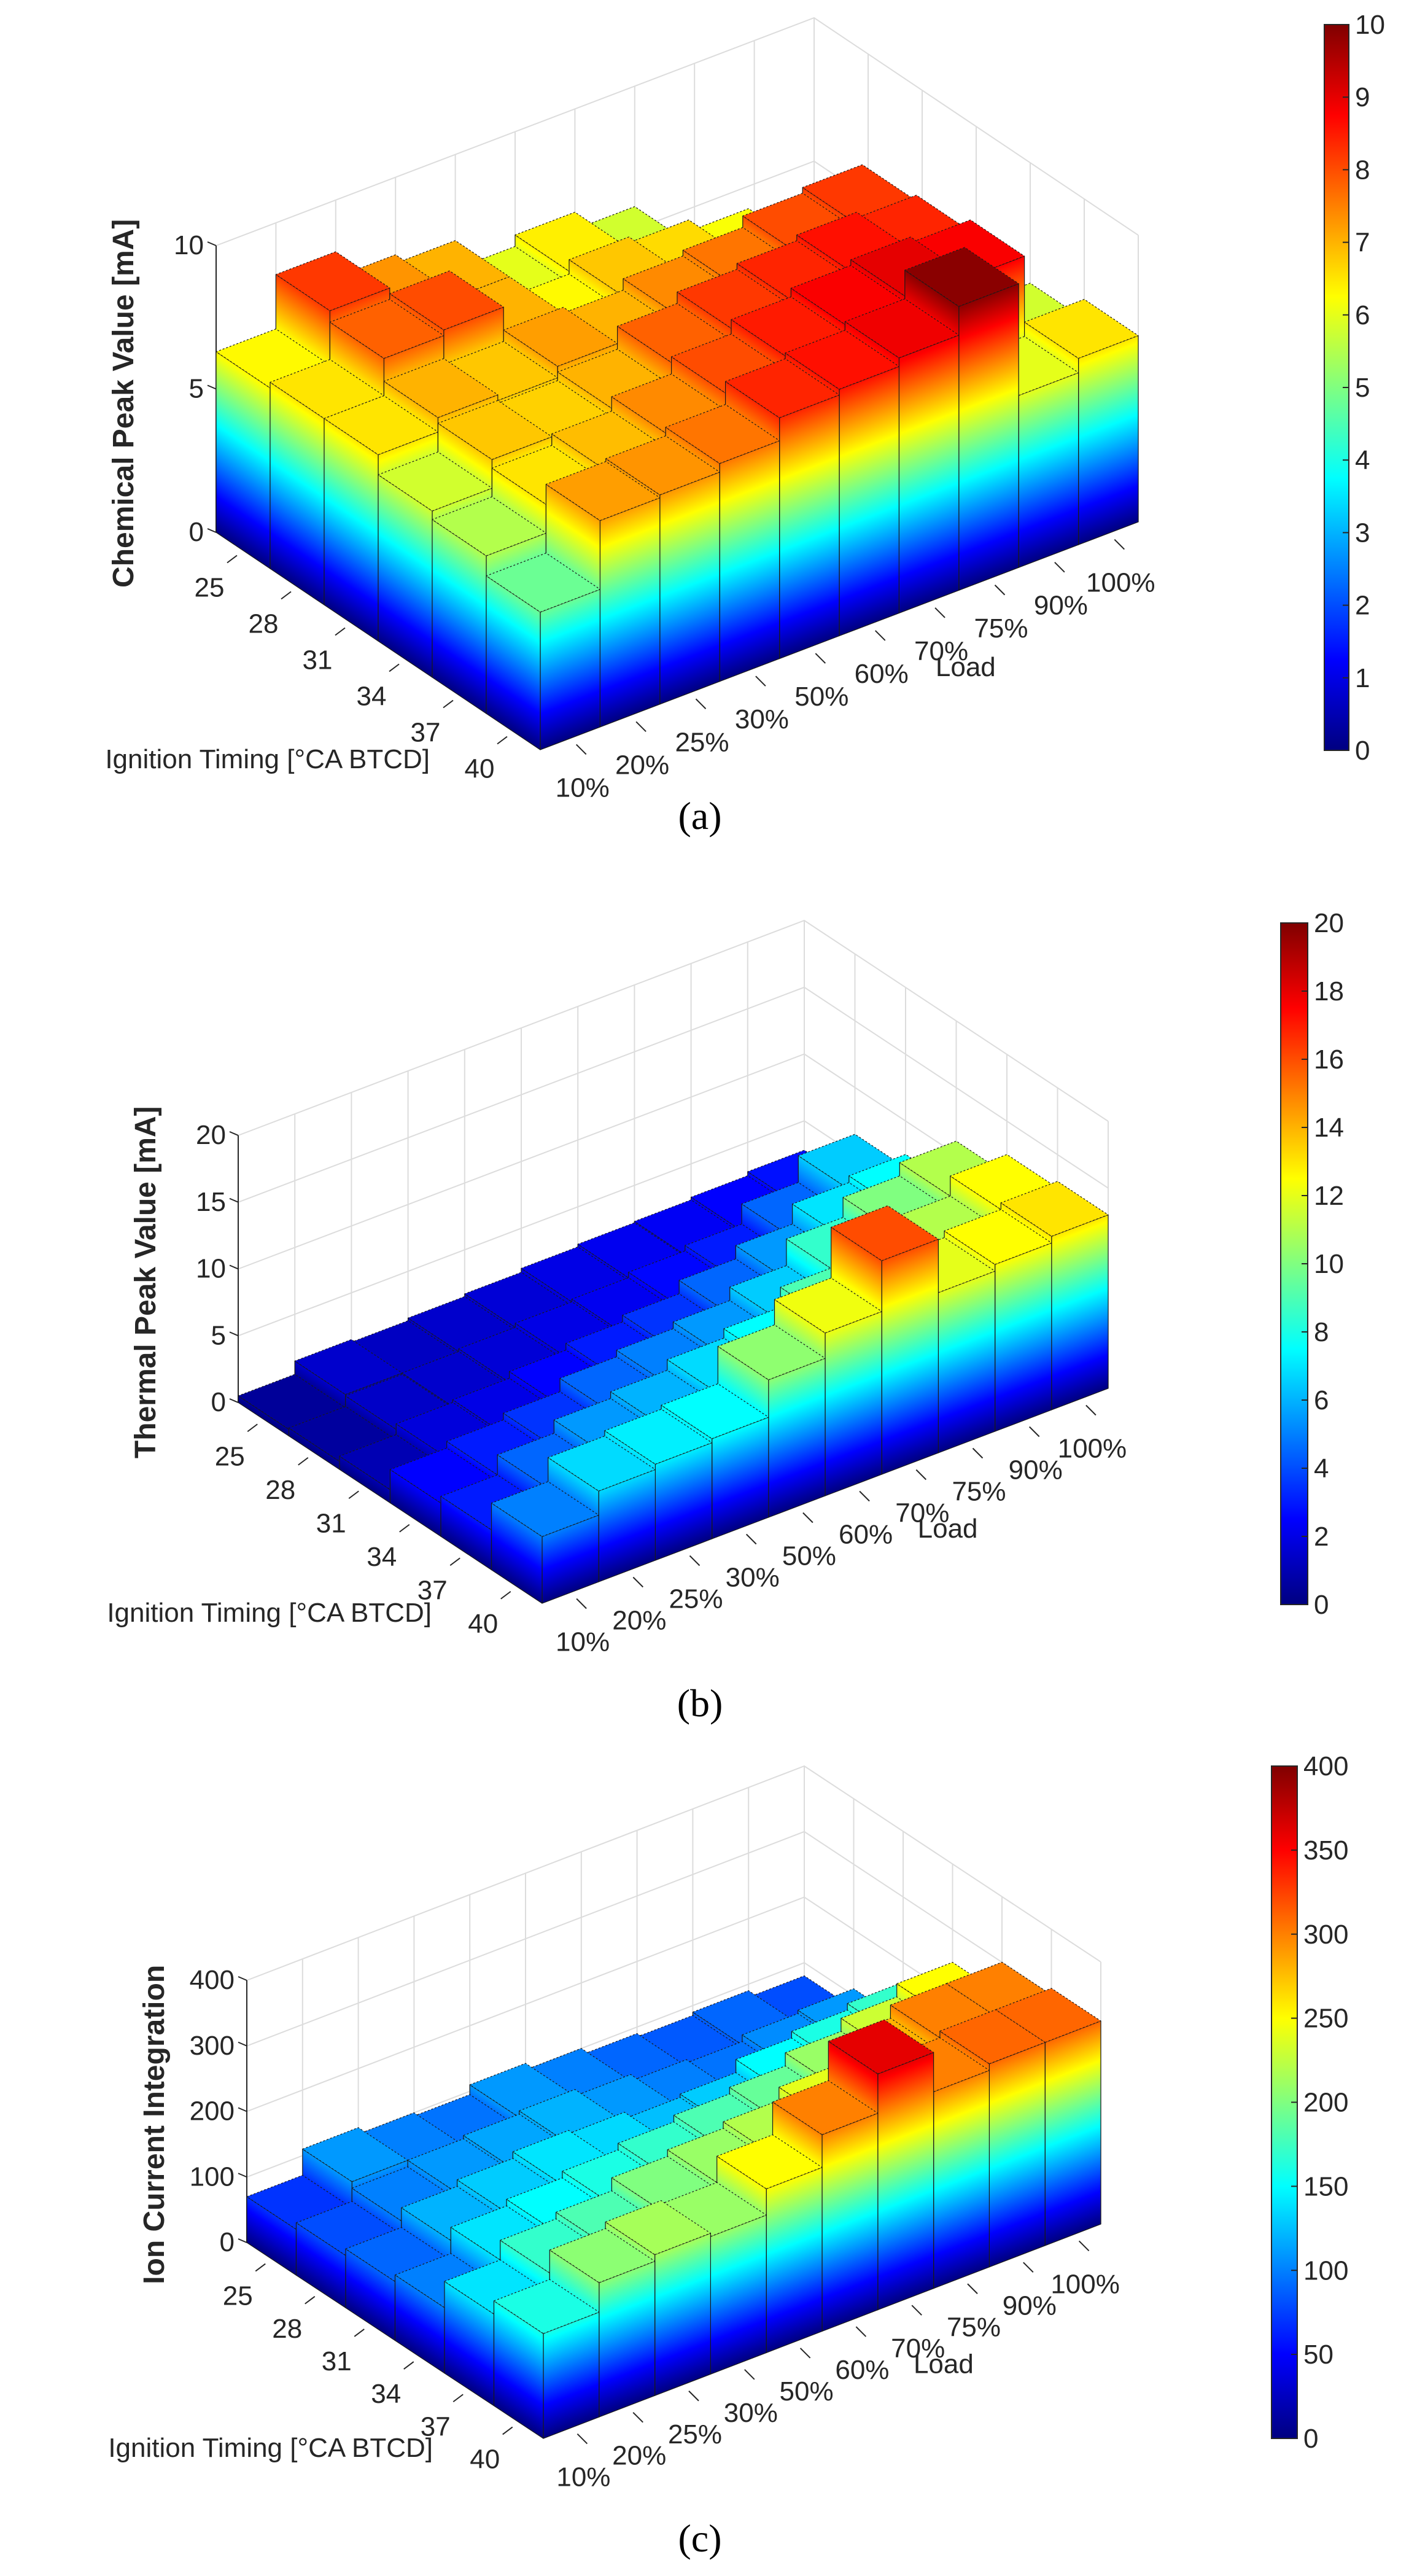  I want to click on load-tick-label: 100%, so click(1085, 2284).